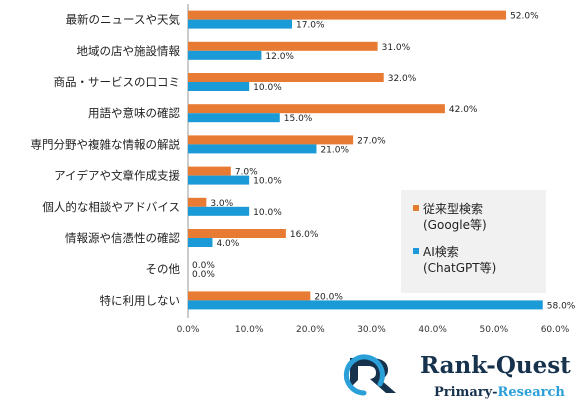 This screenshot has height=400, width=577. What do you see at coordinates (221, 204) in the screenshot?
I see `data-label: 3.0%` at bounding box center [221, 204].